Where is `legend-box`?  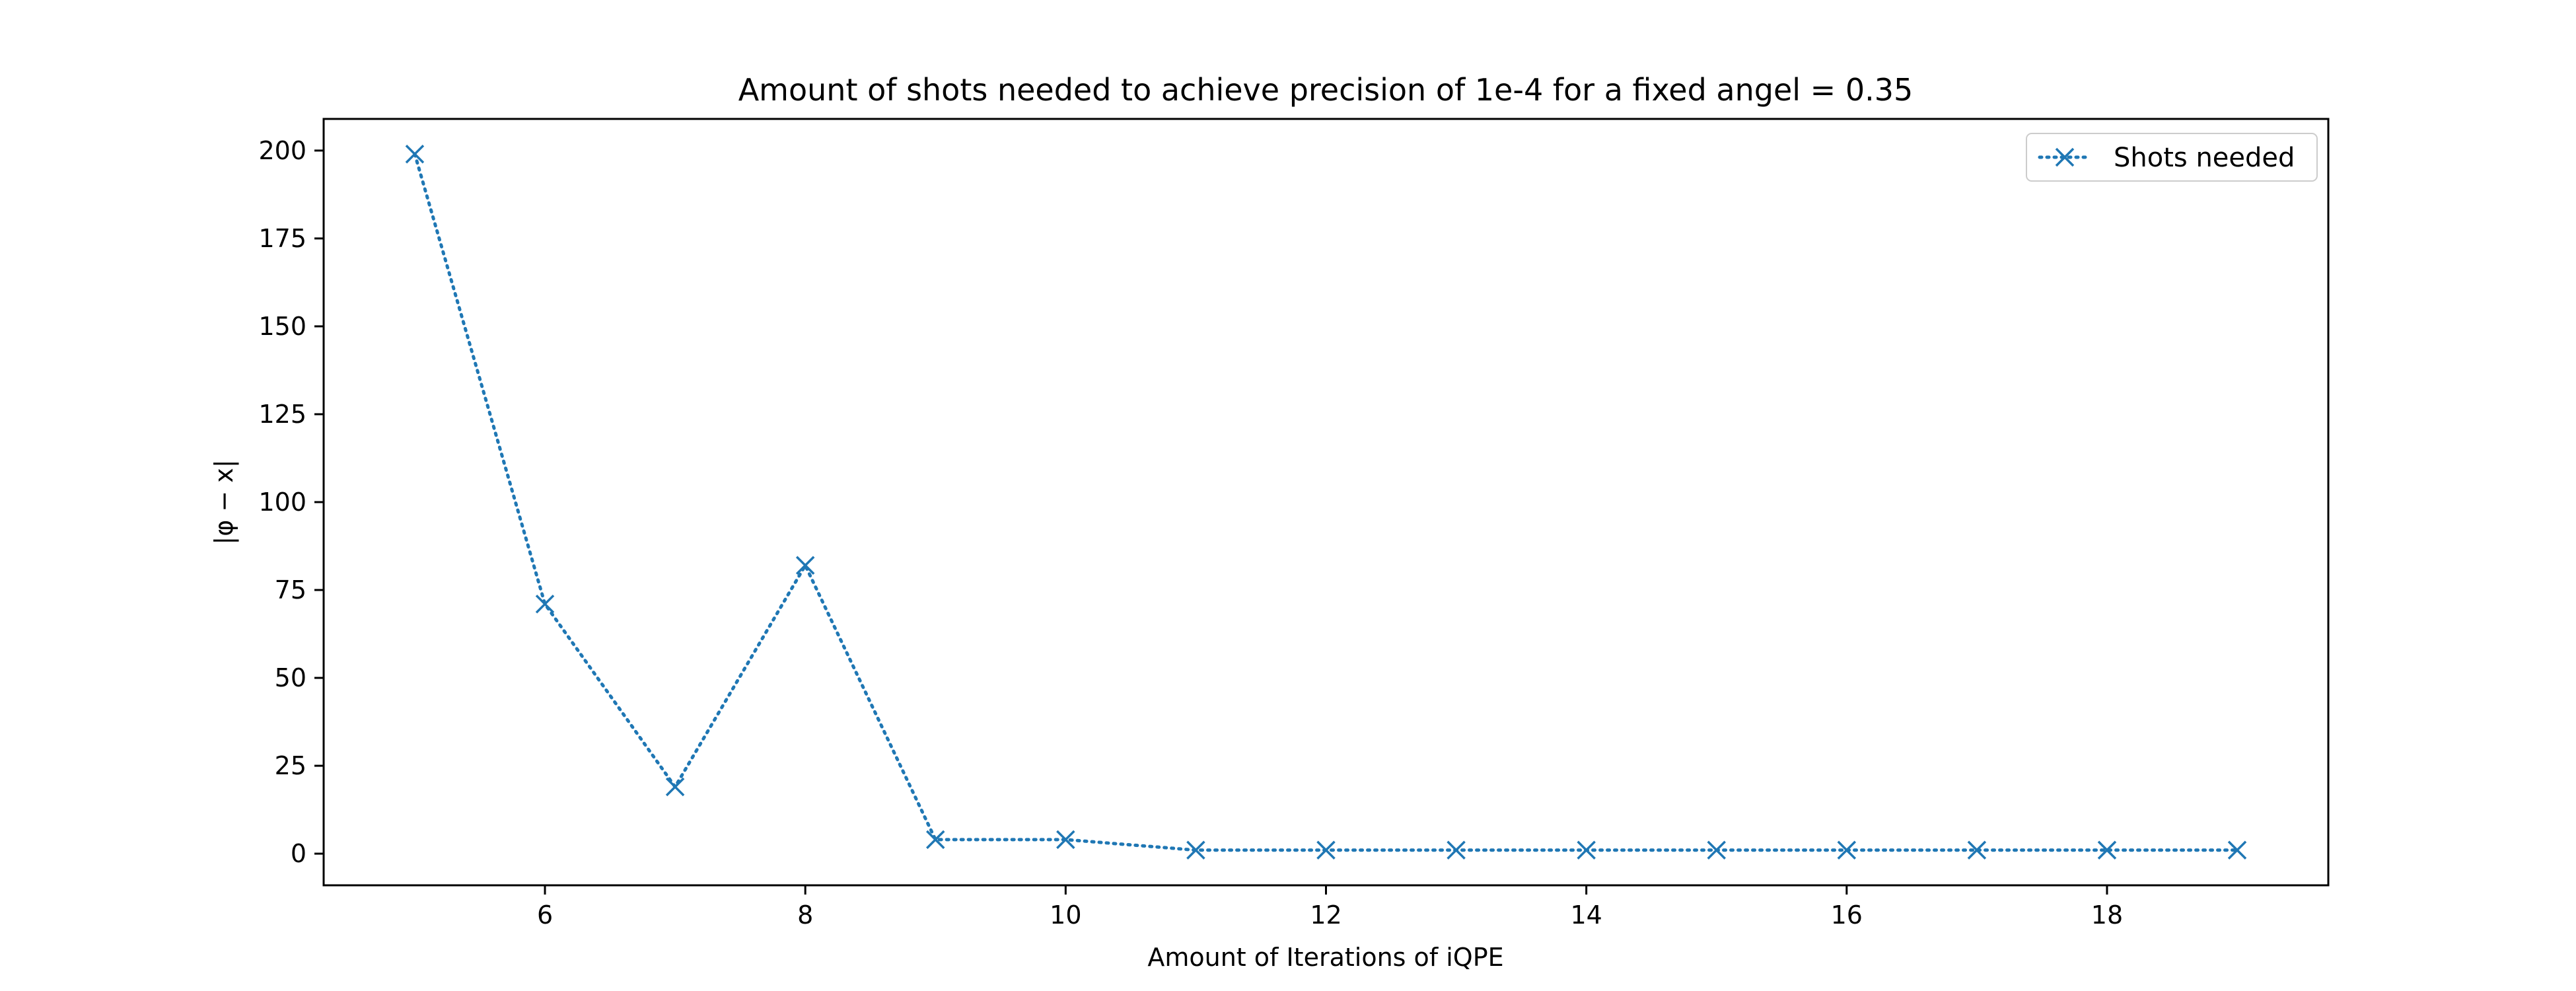 legend-box is located at coordinates (2172, 157).